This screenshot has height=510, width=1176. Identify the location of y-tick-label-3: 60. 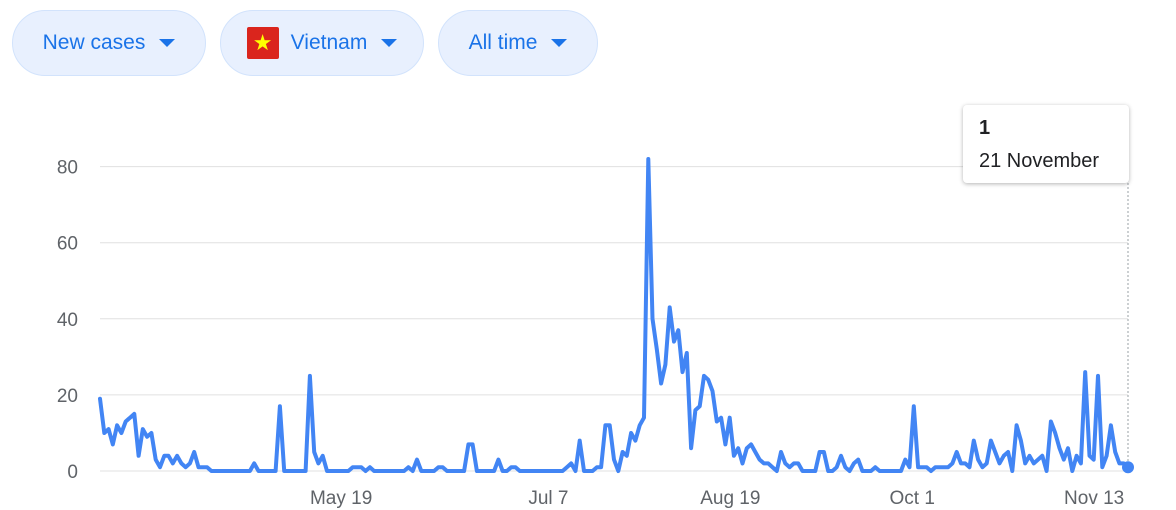
(67, 244).